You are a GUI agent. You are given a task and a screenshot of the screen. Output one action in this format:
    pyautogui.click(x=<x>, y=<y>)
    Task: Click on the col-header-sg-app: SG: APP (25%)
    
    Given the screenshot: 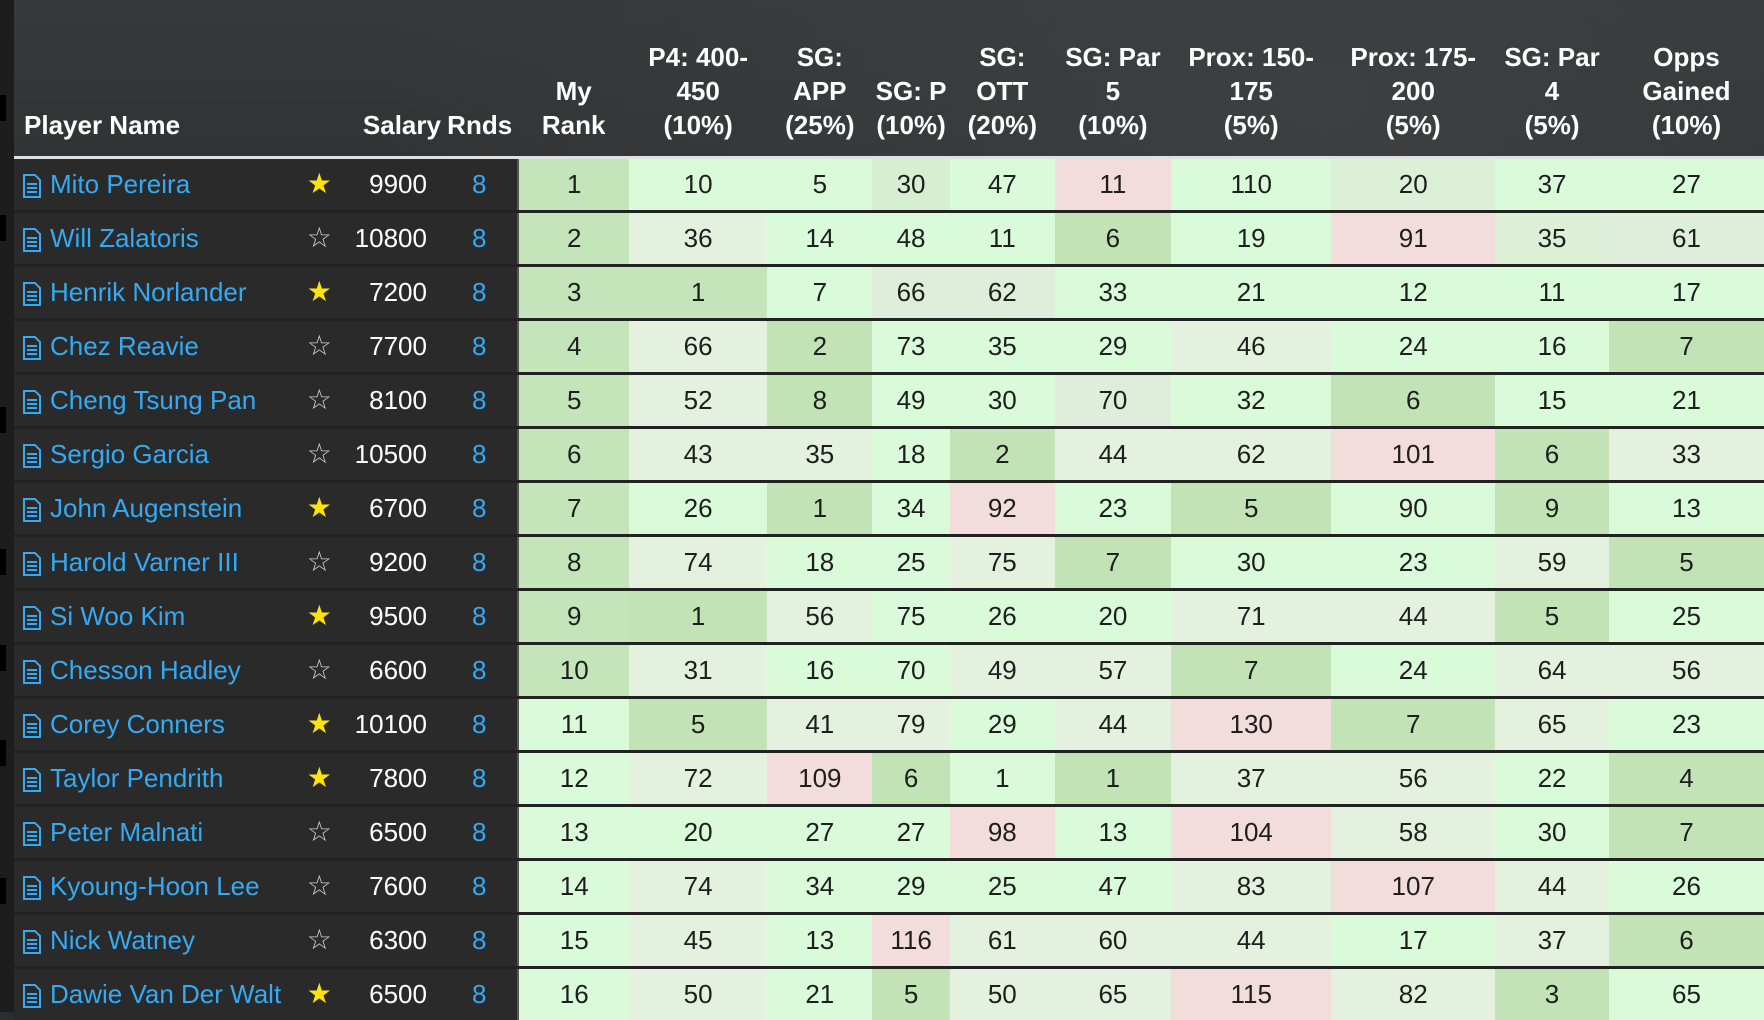 What is the action you would take?
    pyautogui.click(x=819, y=79)
    